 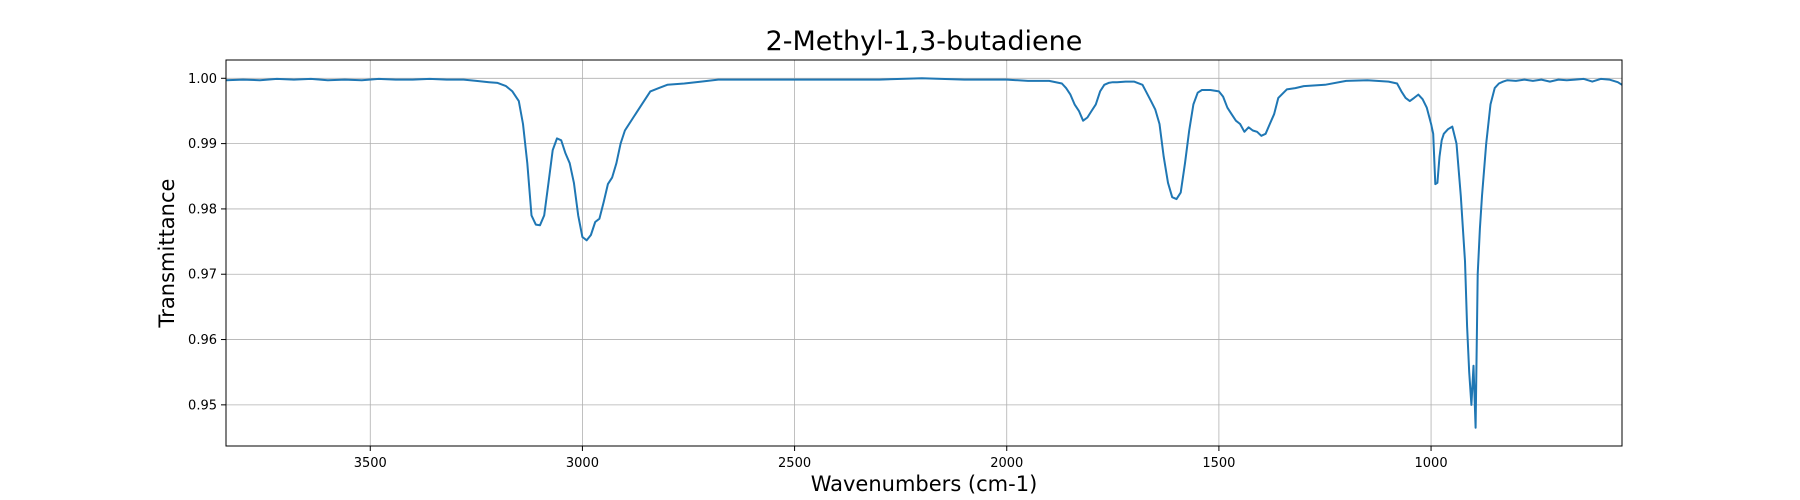 What do you see at coordinates (582, 463) in the screenshot?
I see `x-tick-label: 3000` at bounding box center [582, 463].